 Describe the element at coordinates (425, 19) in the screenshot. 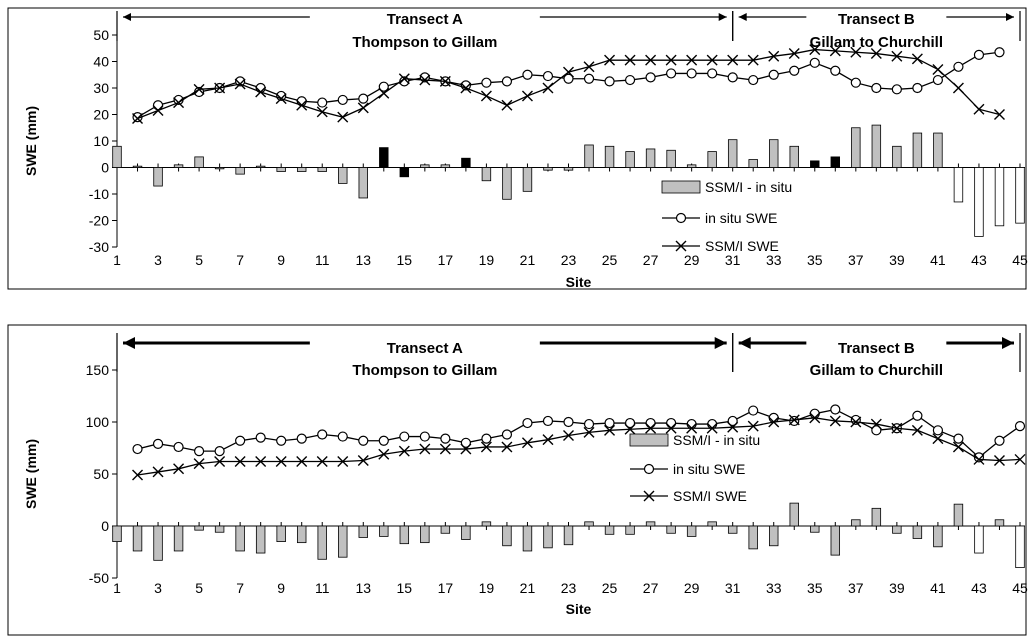

I see `transect-title: Transect A` at that location.